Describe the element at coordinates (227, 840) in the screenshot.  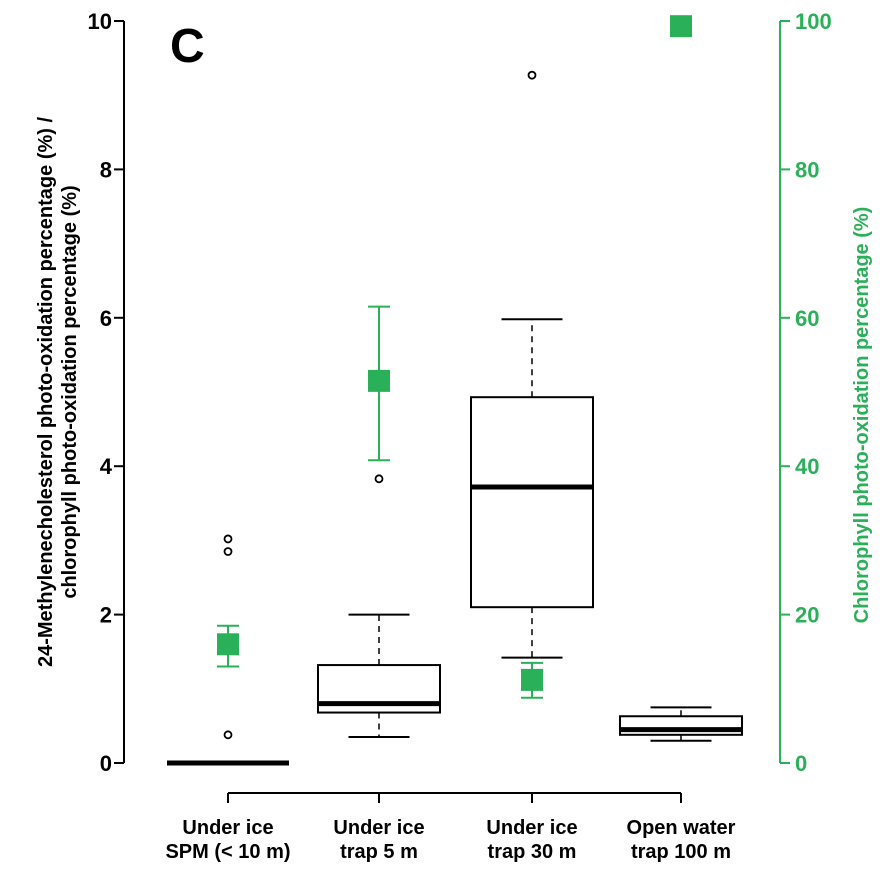
I see `x-tick-label: Under ice SPM (< 10 m)` at that location.